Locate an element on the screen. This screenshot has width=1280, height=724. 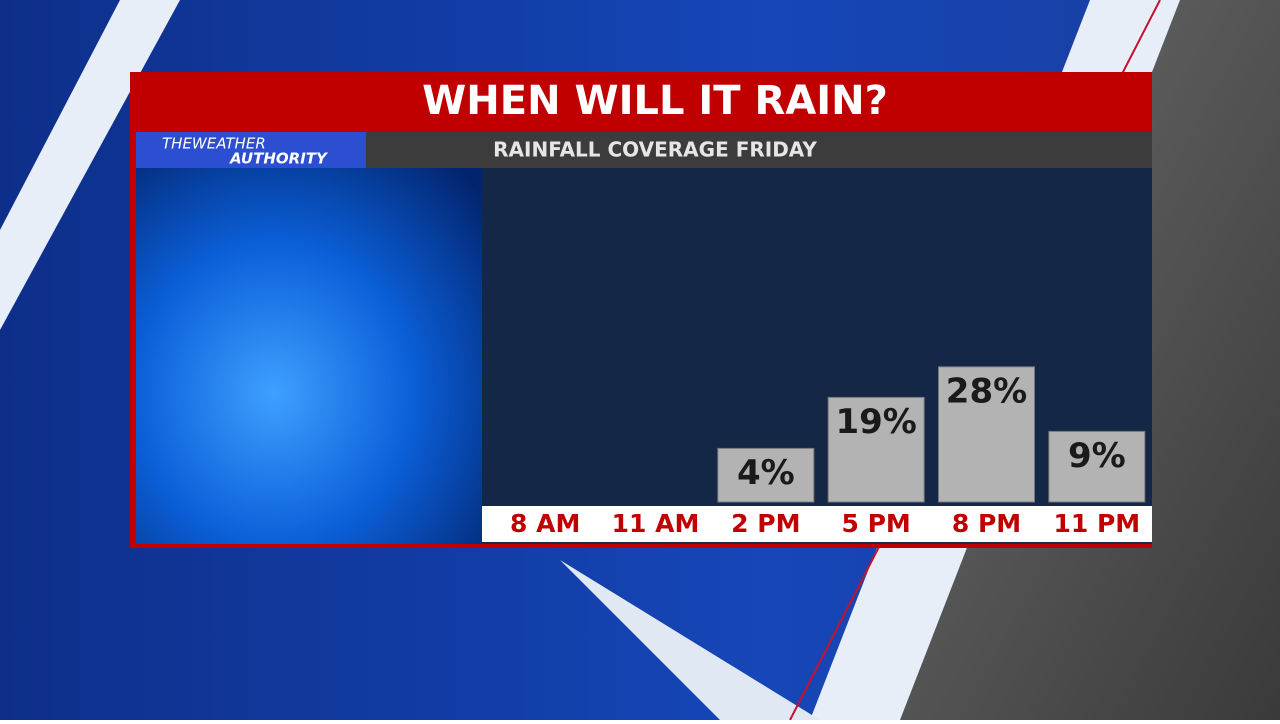
logo-text: THEWEATHER is located at coordinates (214, 144).